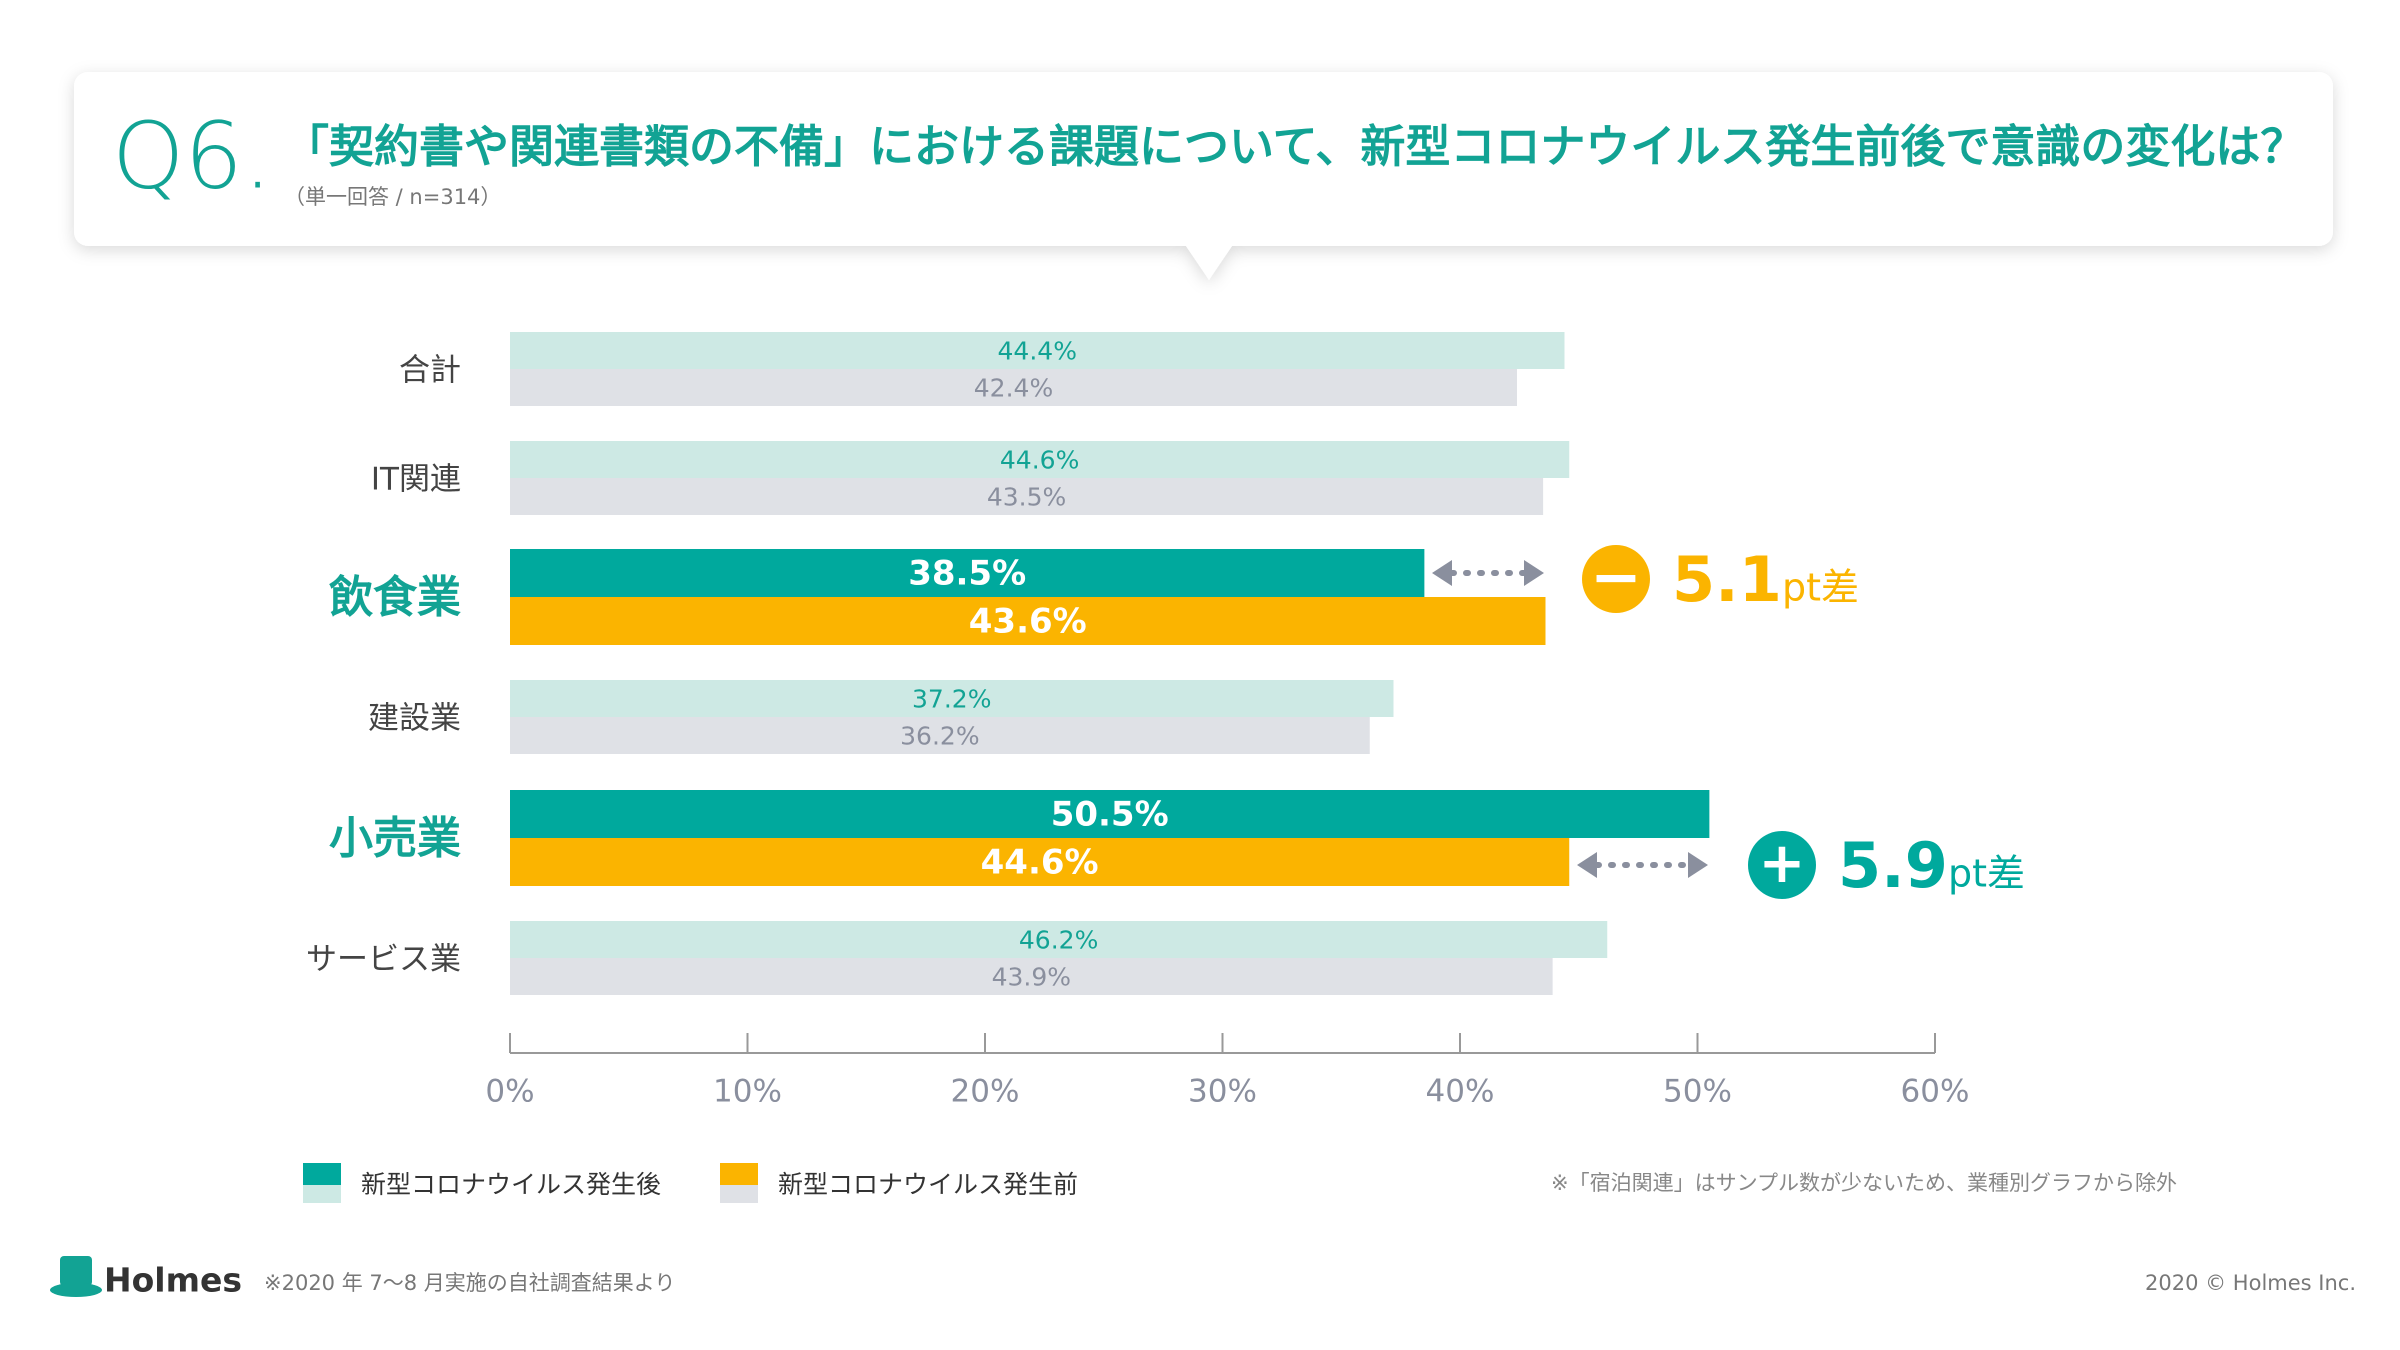 Image resolution: width=2400 pixels, height=1350 pixels. I want to click on value-label: 50.5%, so click(1110, 815).